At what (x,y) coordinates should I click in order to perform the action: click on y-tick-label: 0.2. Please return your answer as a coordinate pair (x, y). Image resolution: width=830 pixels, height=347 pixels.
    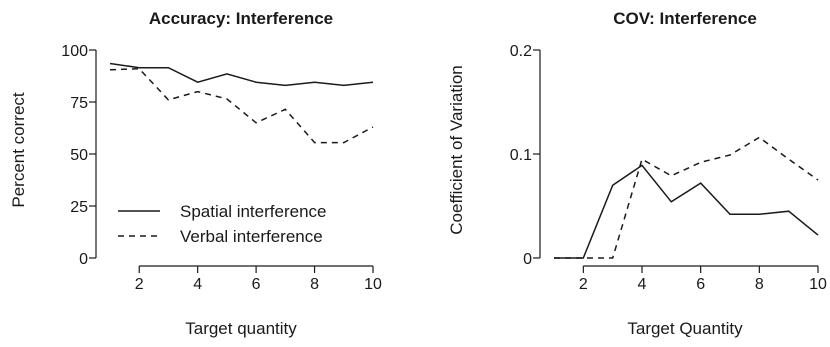
    Looking at the image, I should click on (521, 51).